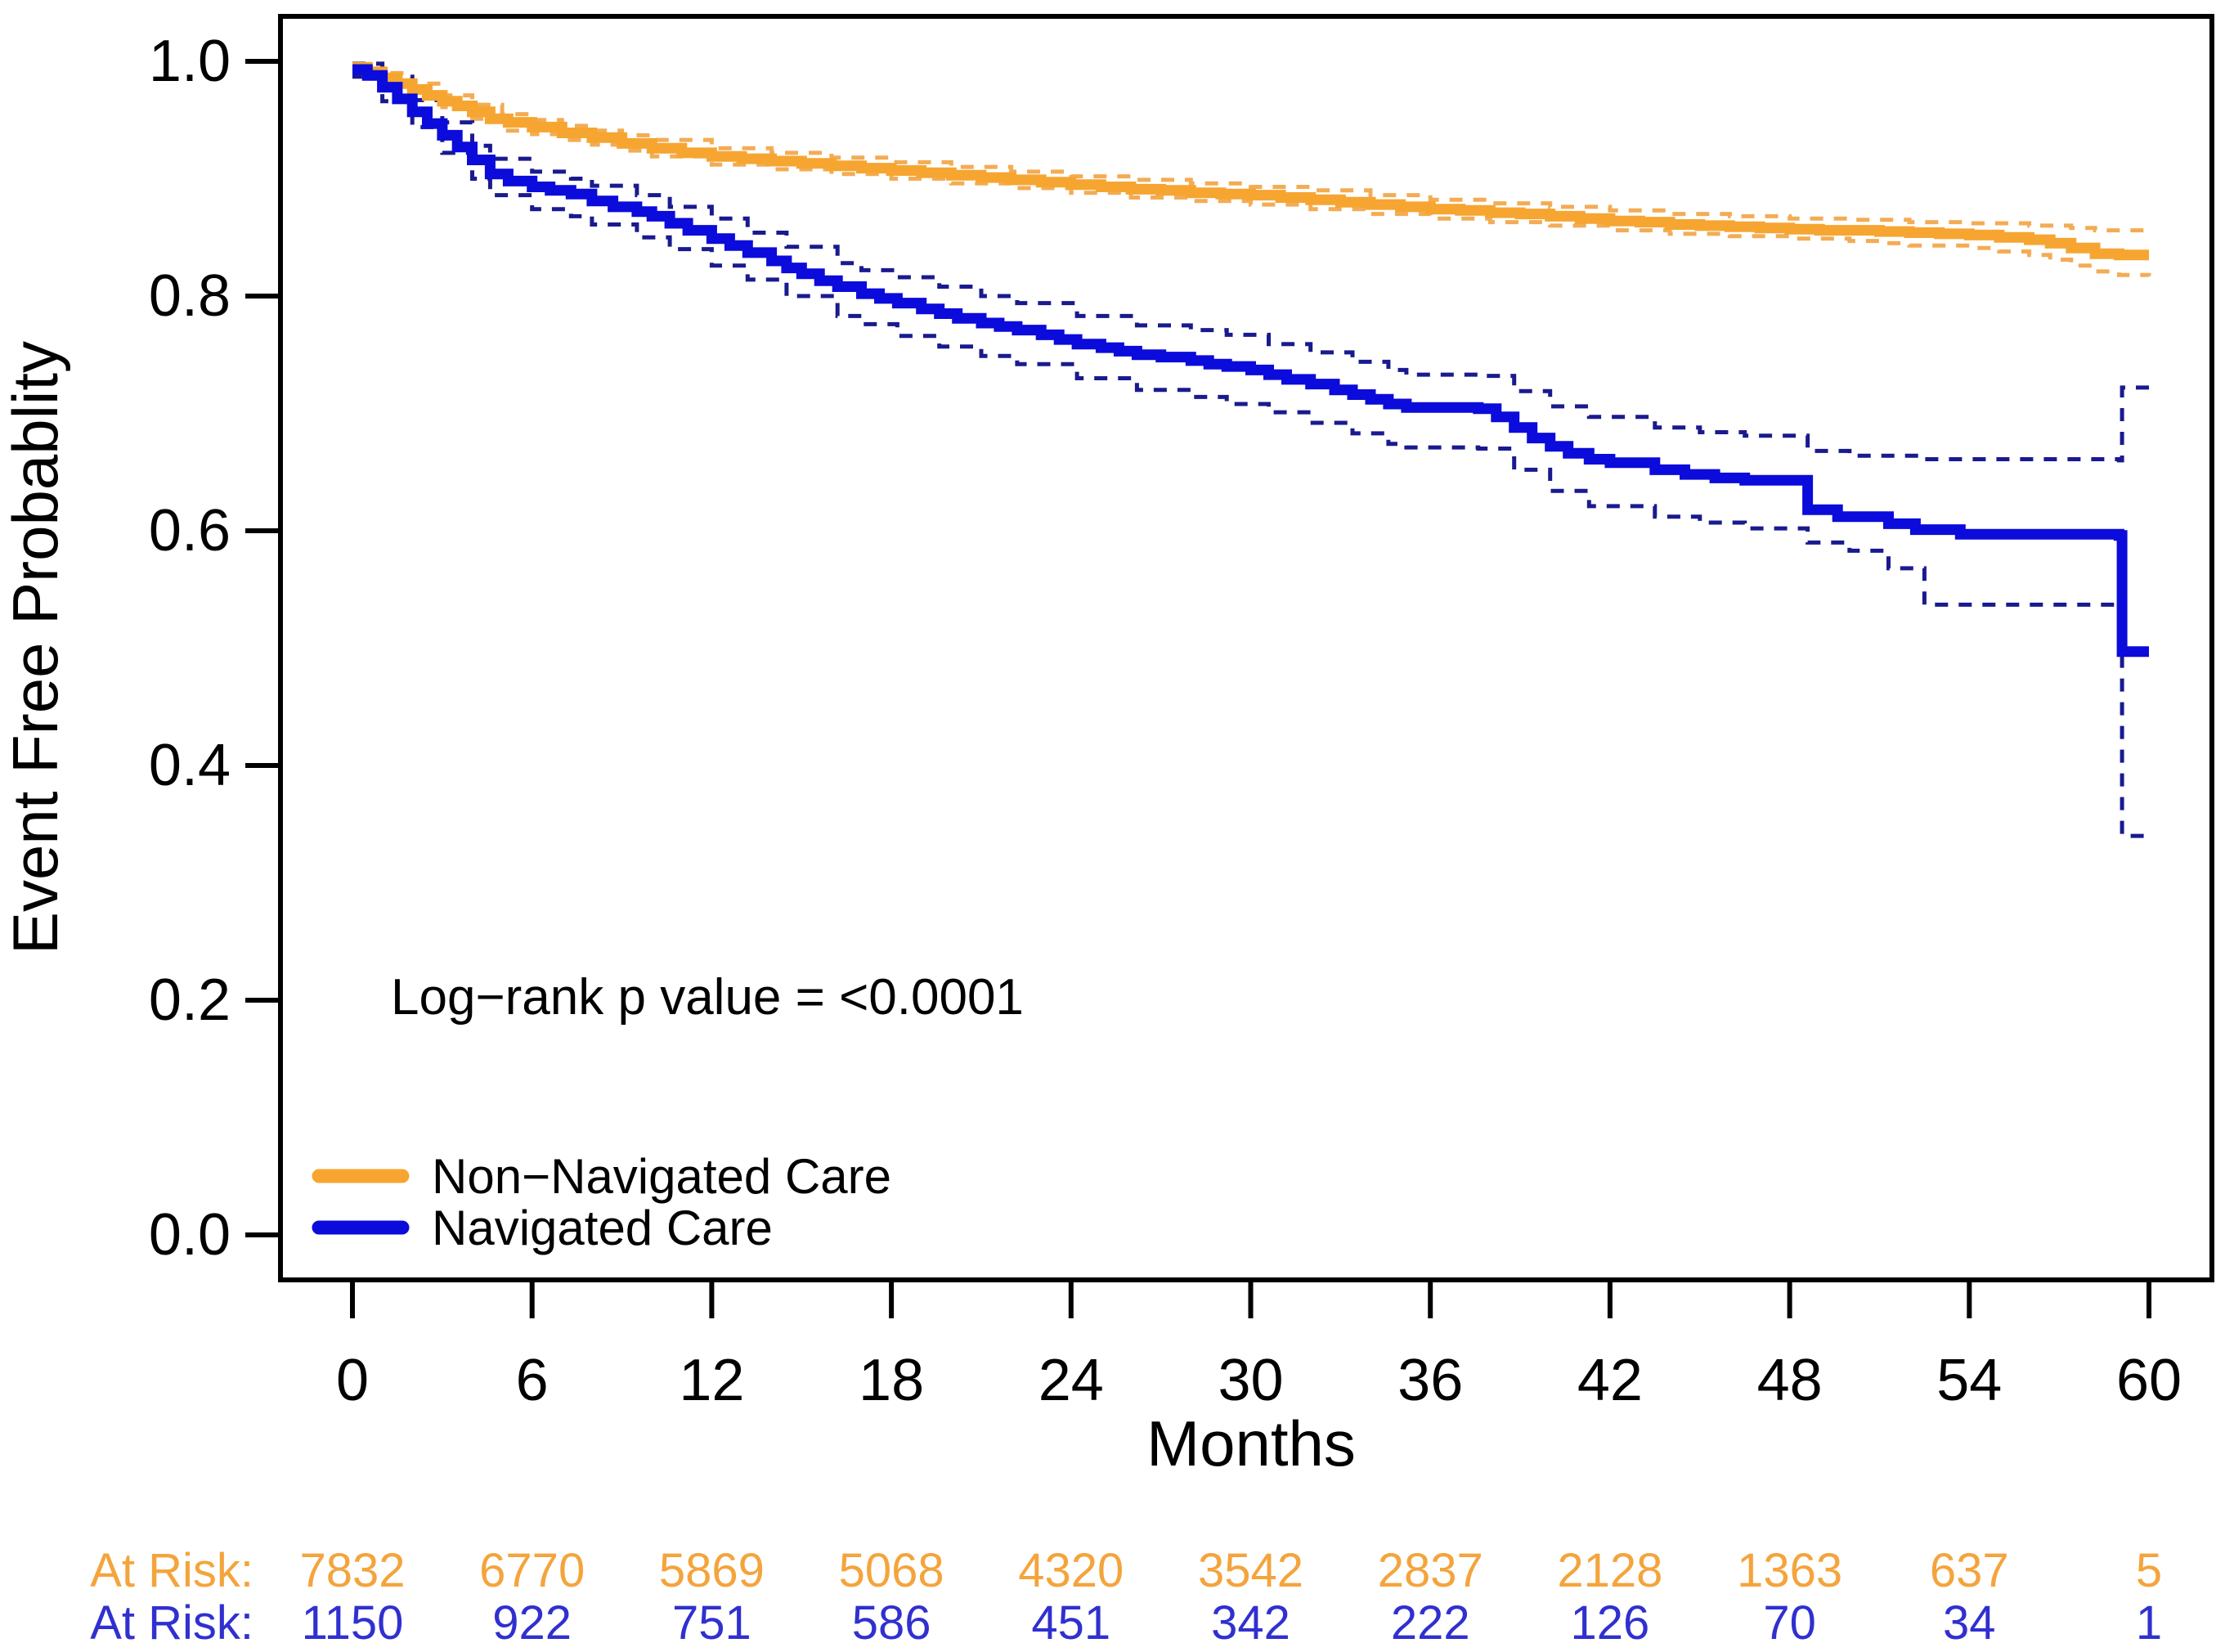  What do you see at coordinates (214, 648) in the screenshot?
I see `y-axis-ticks: 1.0 0.8 0.6 0.4 0.2 0.0` at bounding box center [214, 648].